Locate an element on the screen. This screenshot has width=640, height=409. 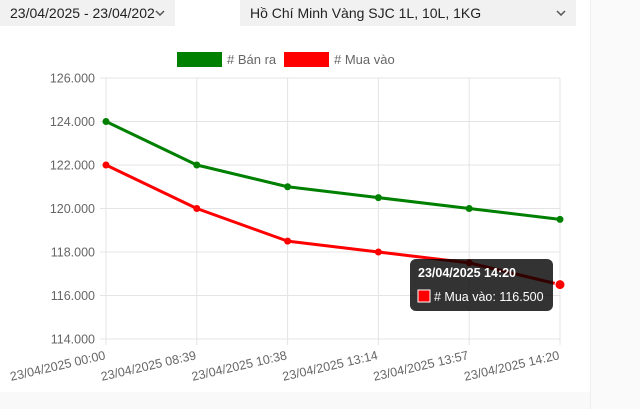
y-tick-label: 116.000 is located at coordinates (73, 296).